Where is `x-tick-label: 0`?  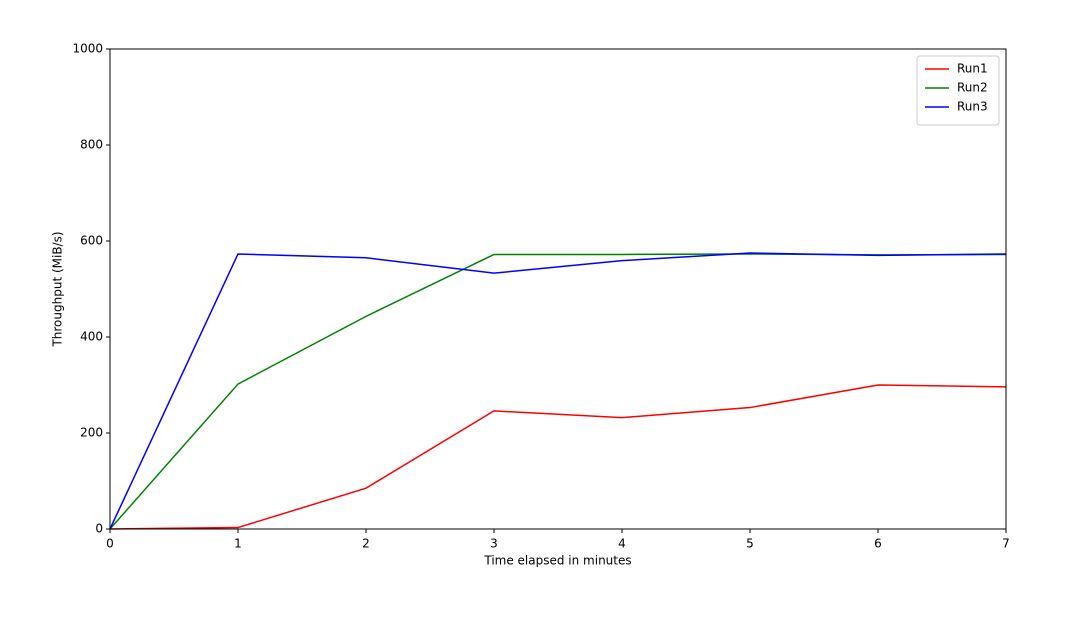 x-tick-label: 0 is located at coordinates (110, 544).